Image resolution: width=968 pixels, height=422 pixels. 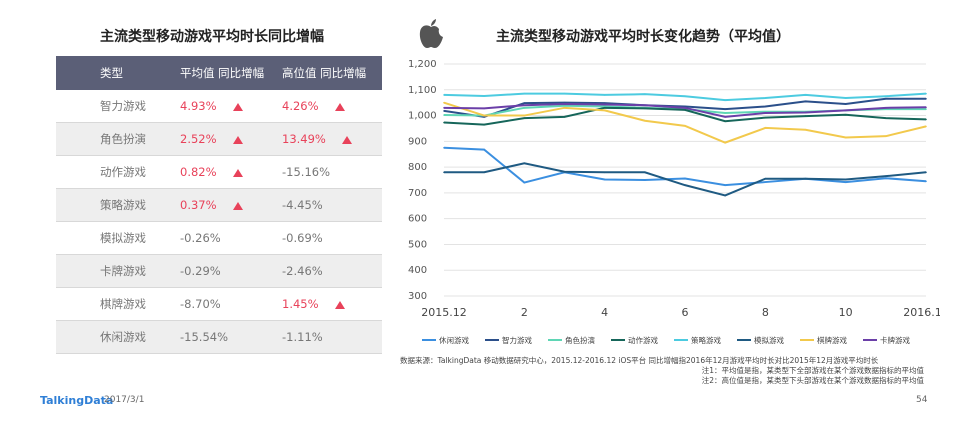 What do you see at coordinates (302, 205) in the screenshot?
I see `high-cell-value: -4.45%` at bounding box center [302, 205].